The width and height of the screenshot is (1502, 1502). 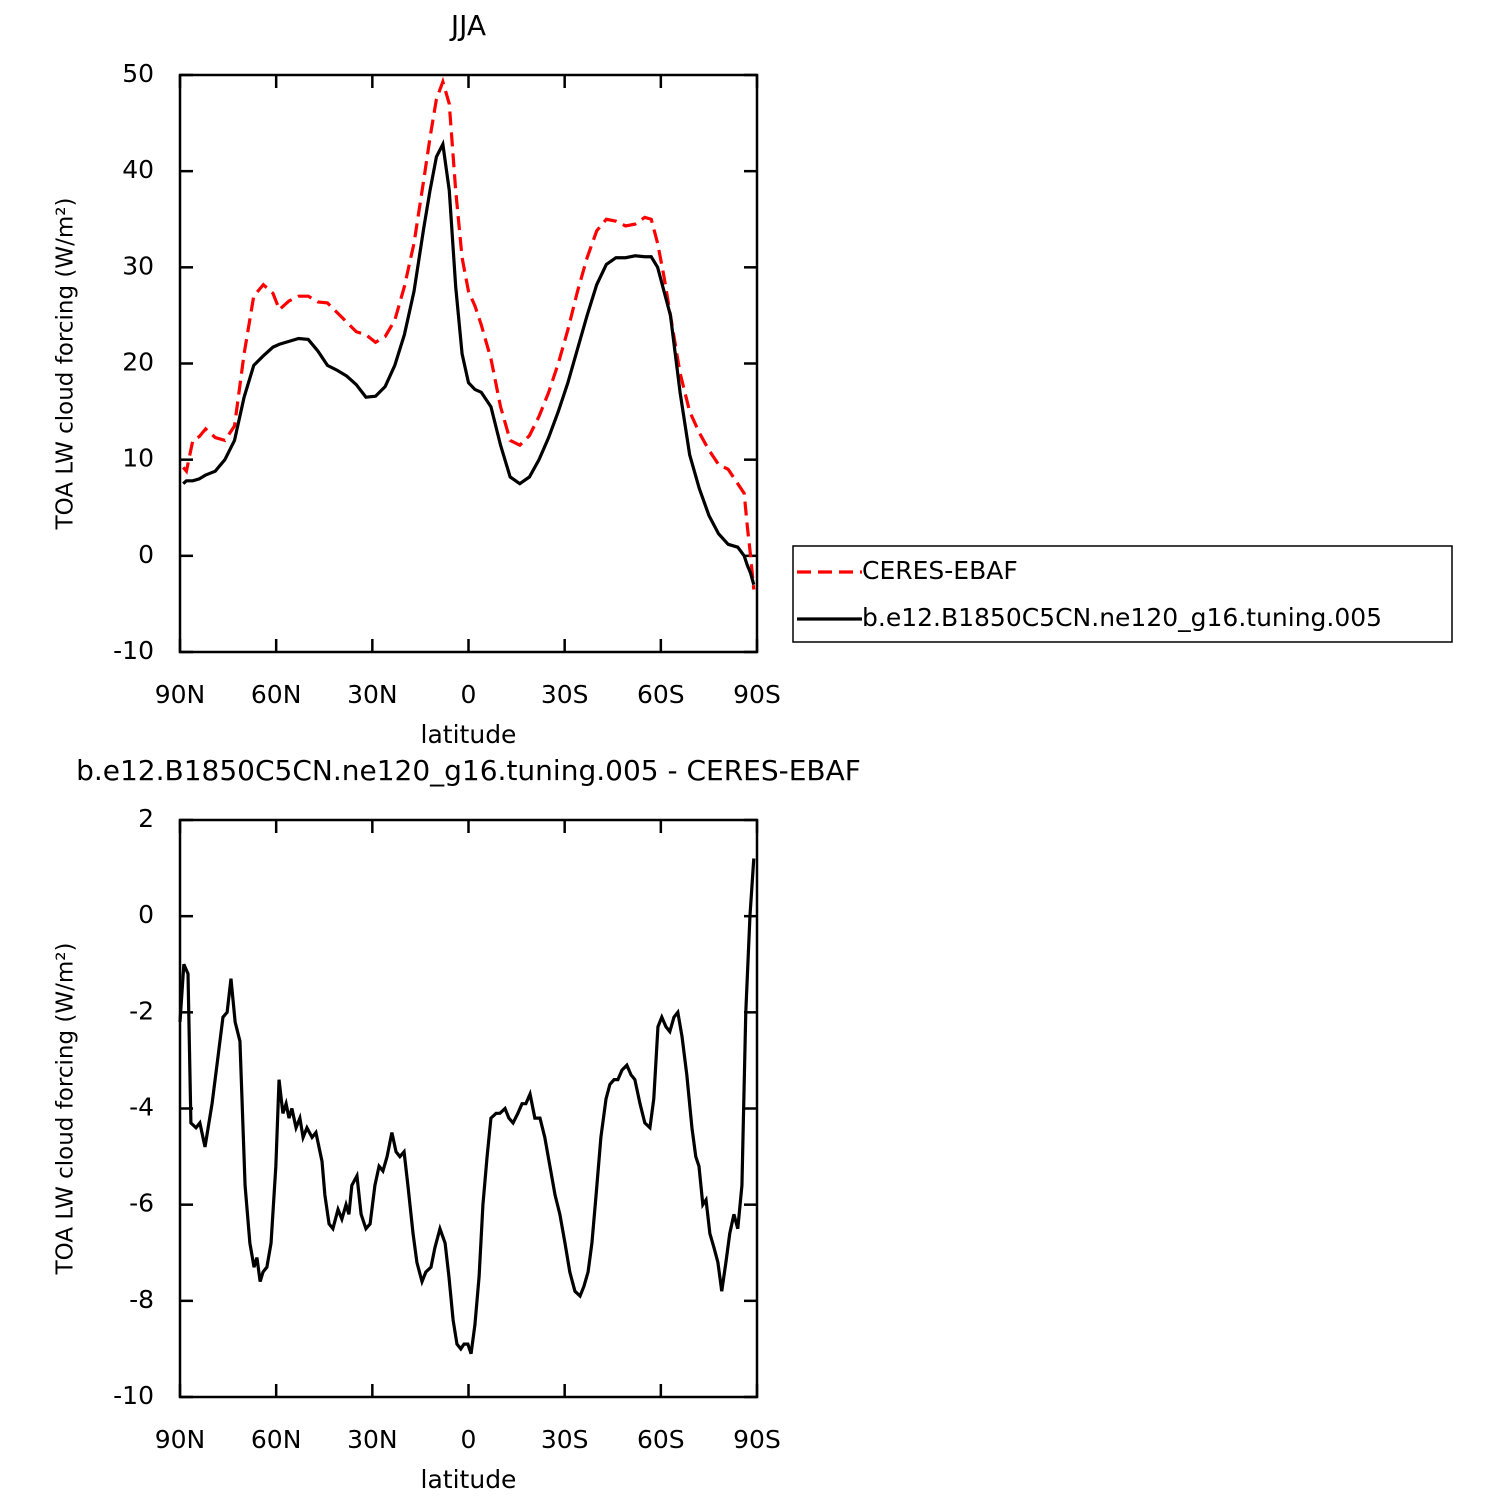 I want to click on y-tick-label: 40, so click(x=138, y=169).